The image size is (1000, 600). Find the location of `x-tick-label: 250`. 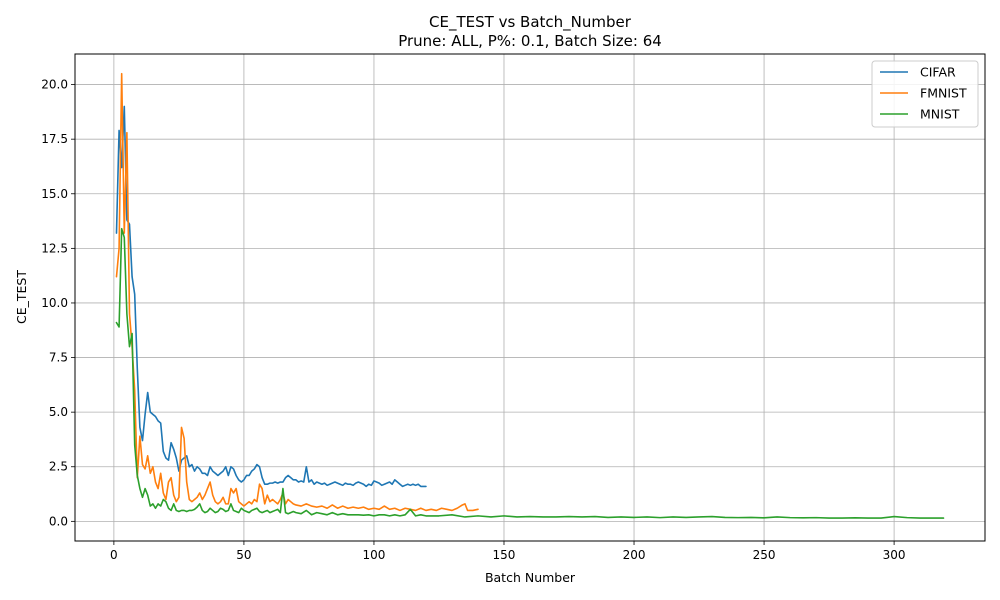

x-tick-label: 250 is located at coordinates (764, 555).